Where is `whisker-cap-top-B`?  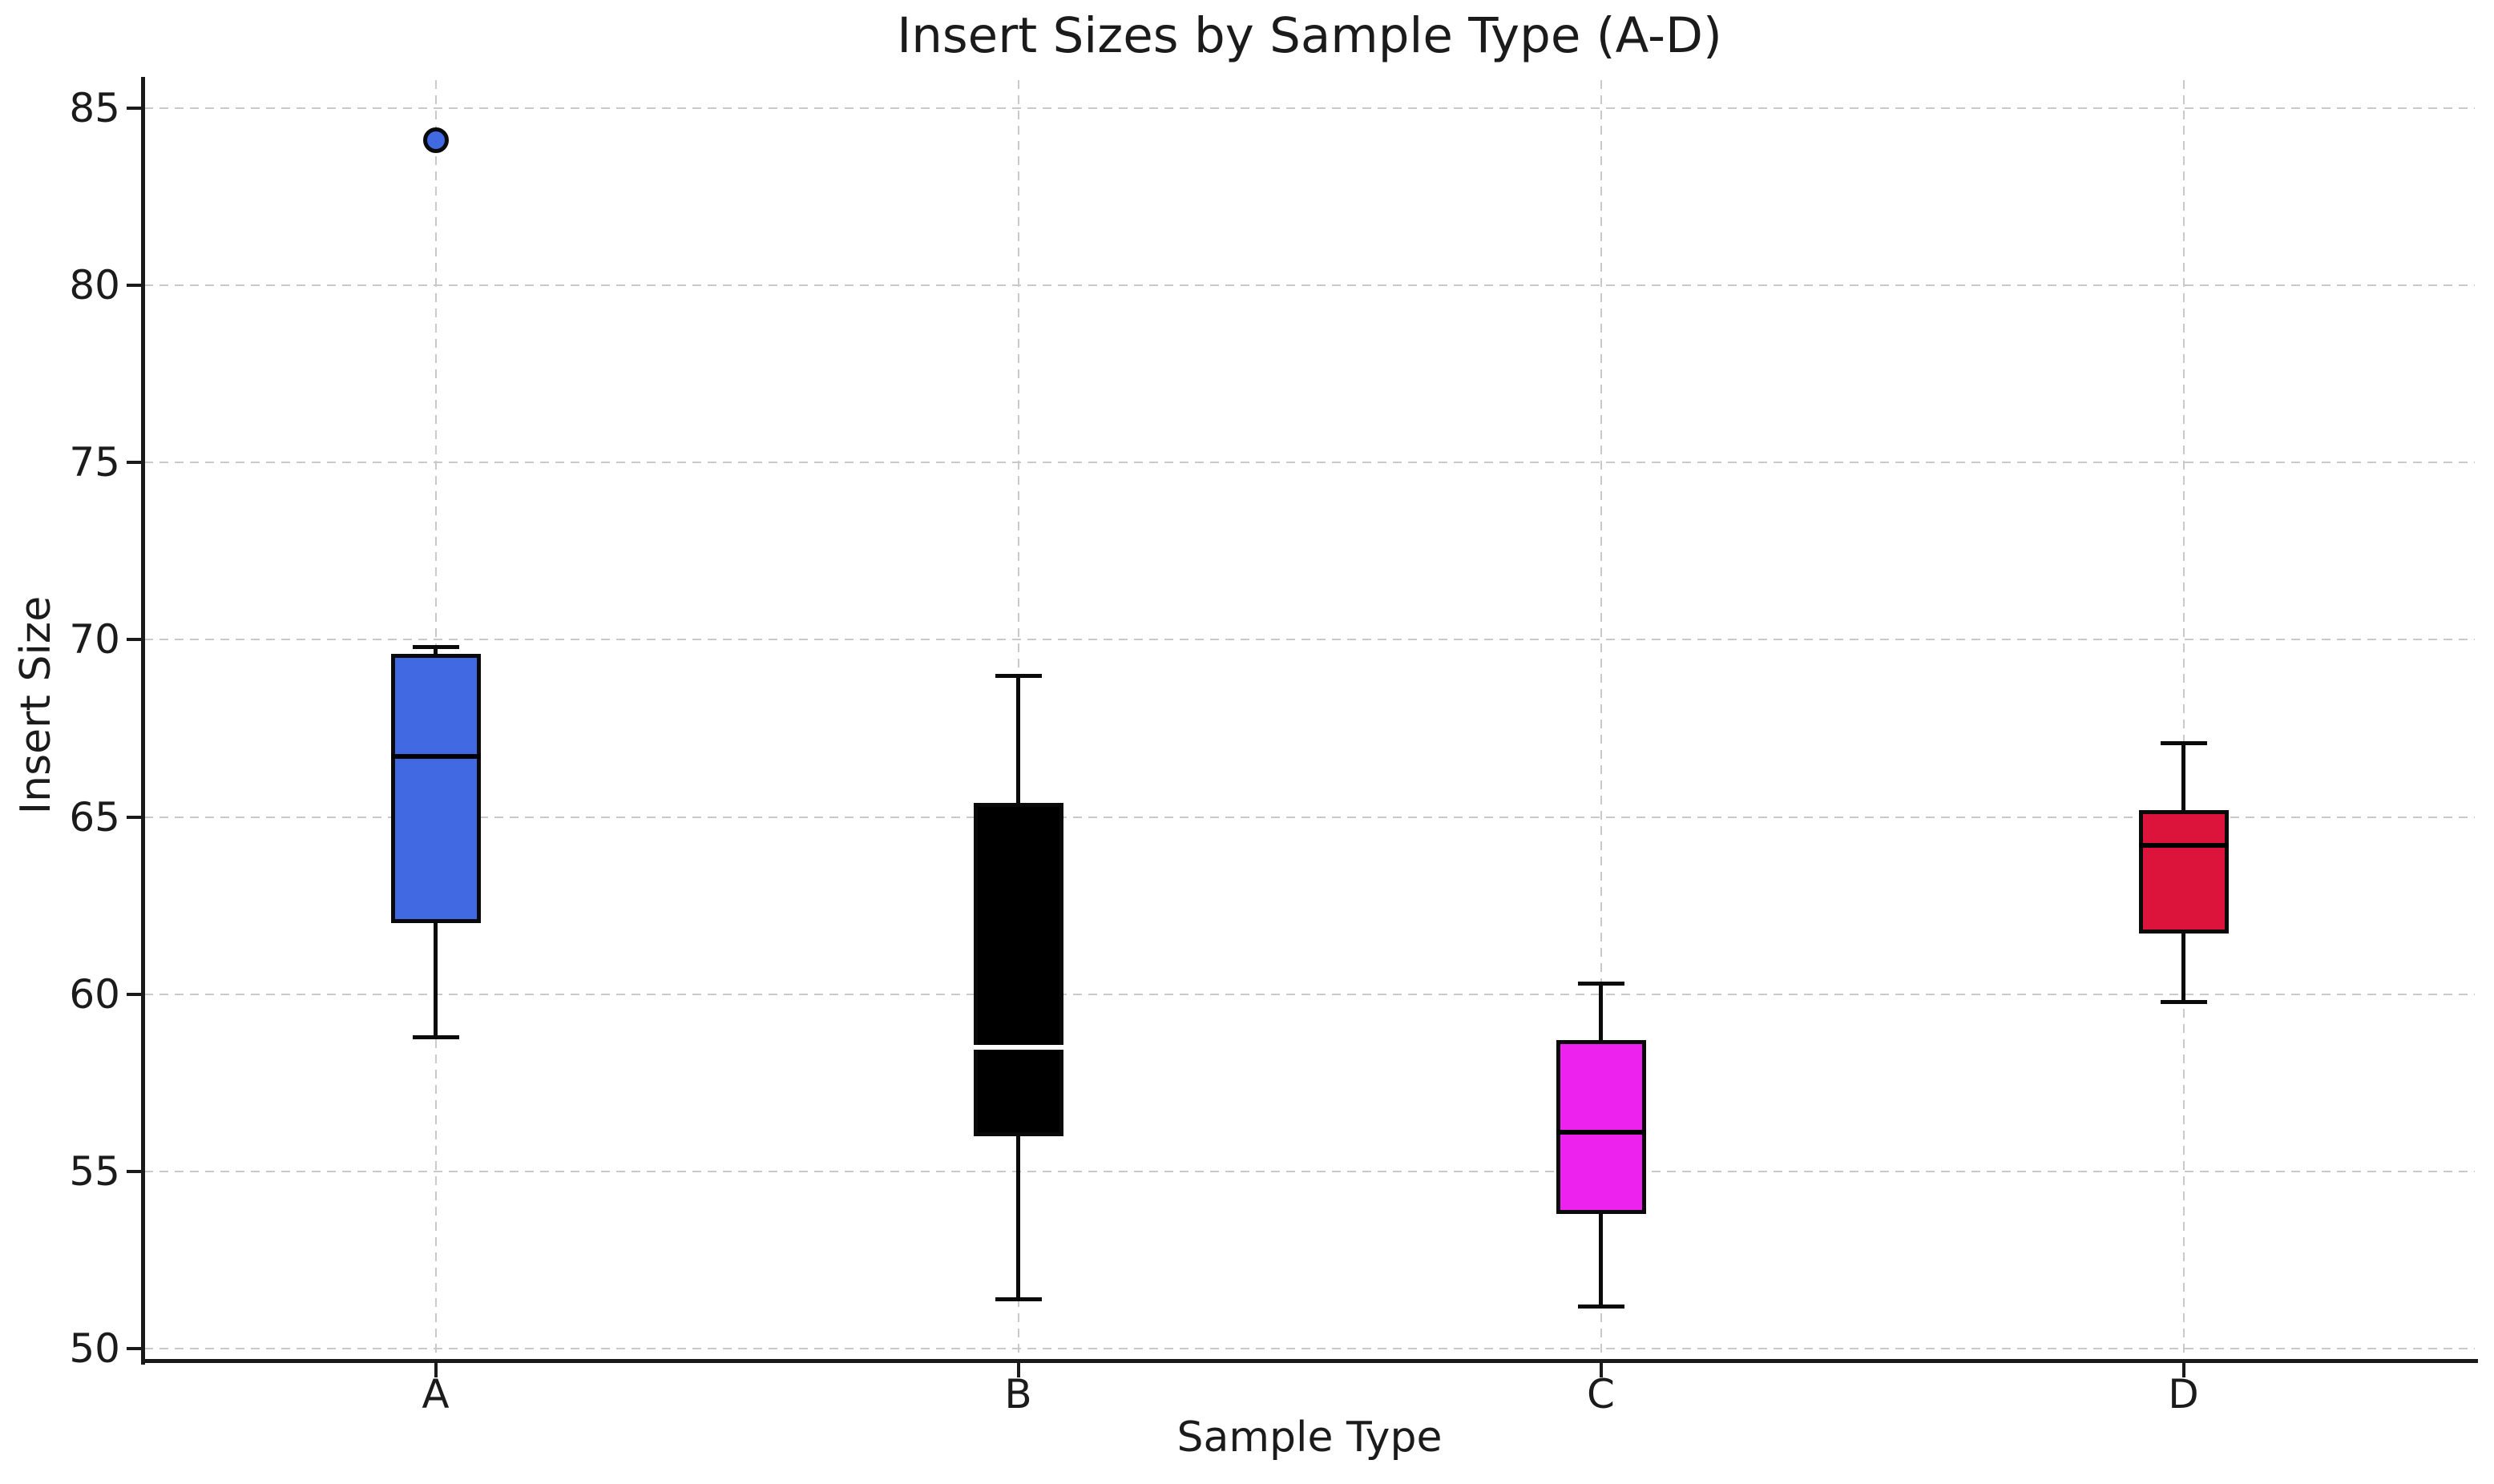
whisker-cap-top-B is located at coordinates (1018, 676).